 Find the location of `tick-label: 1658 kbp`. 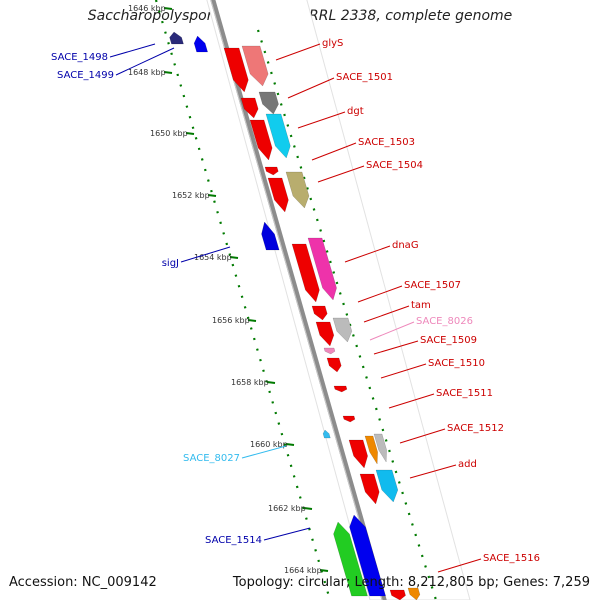

tick-label: 1658 kbp is located at coordinates (250, 382).